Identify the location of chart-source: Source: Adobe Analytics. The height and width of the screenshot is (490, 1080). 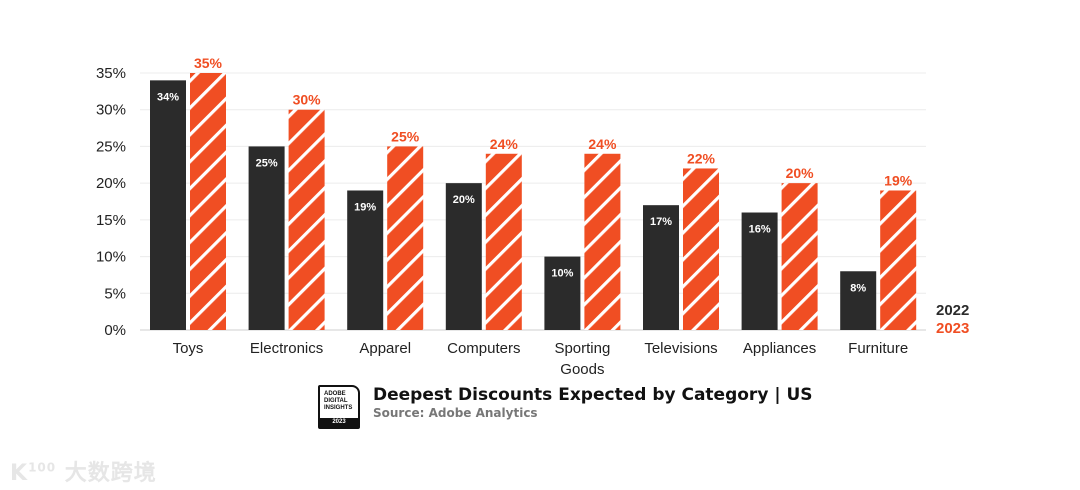
(455, 413).